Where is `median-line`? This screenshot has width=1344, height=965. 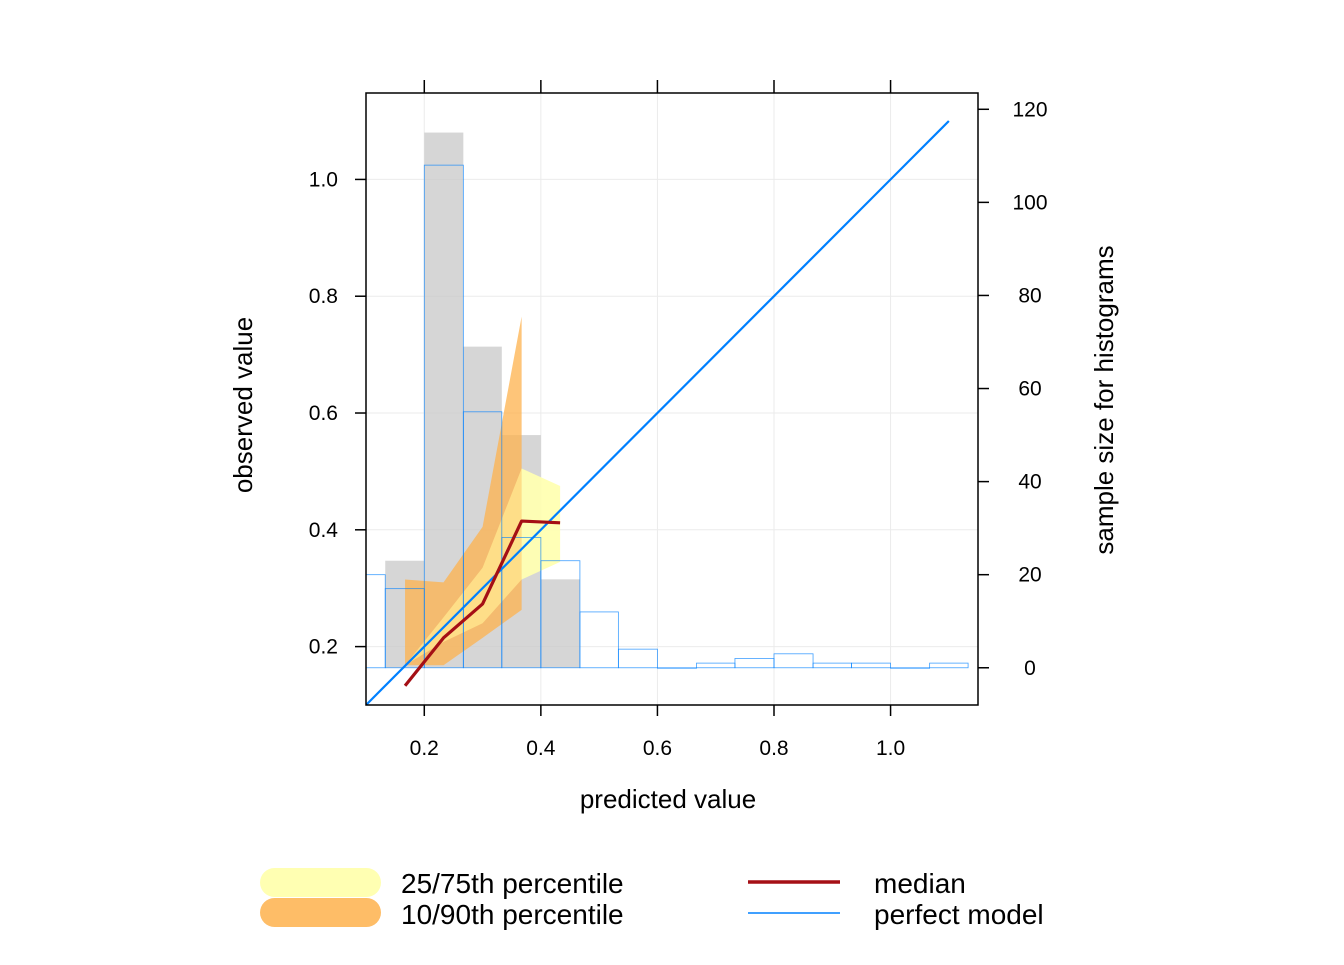 median-line is located at coordinates (482, 603).